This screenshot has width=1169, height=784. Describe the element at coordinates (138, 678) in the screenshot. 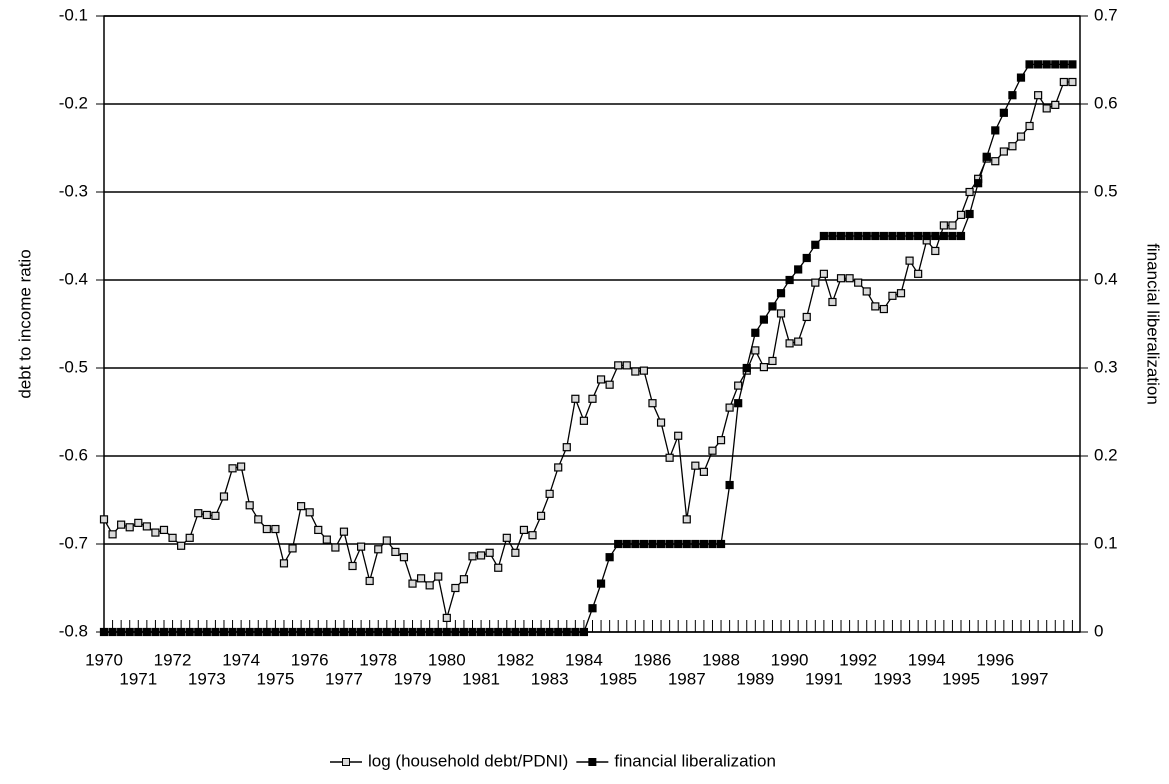

I see `x-tick-label: 1971` at that location.